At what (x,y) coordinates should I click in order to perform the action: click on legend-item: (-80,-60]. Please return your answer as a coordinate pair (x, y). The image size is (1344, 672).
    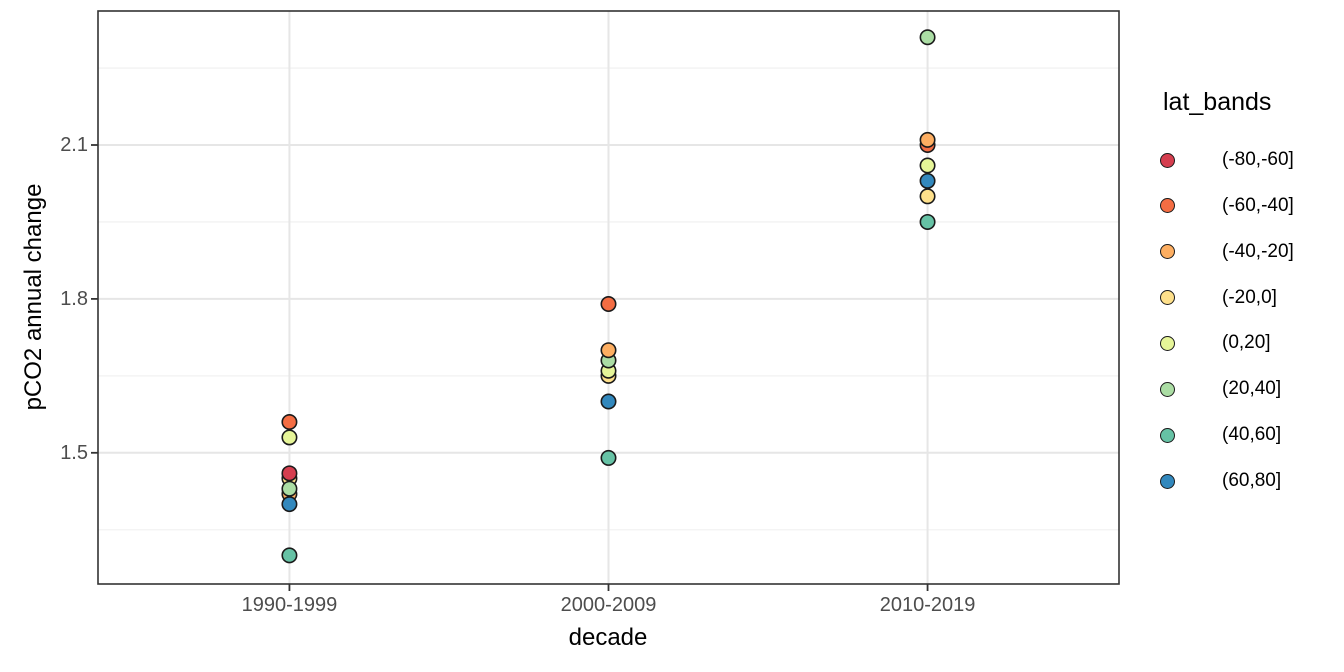
    Looking at the image, I should click on (1227, 160).